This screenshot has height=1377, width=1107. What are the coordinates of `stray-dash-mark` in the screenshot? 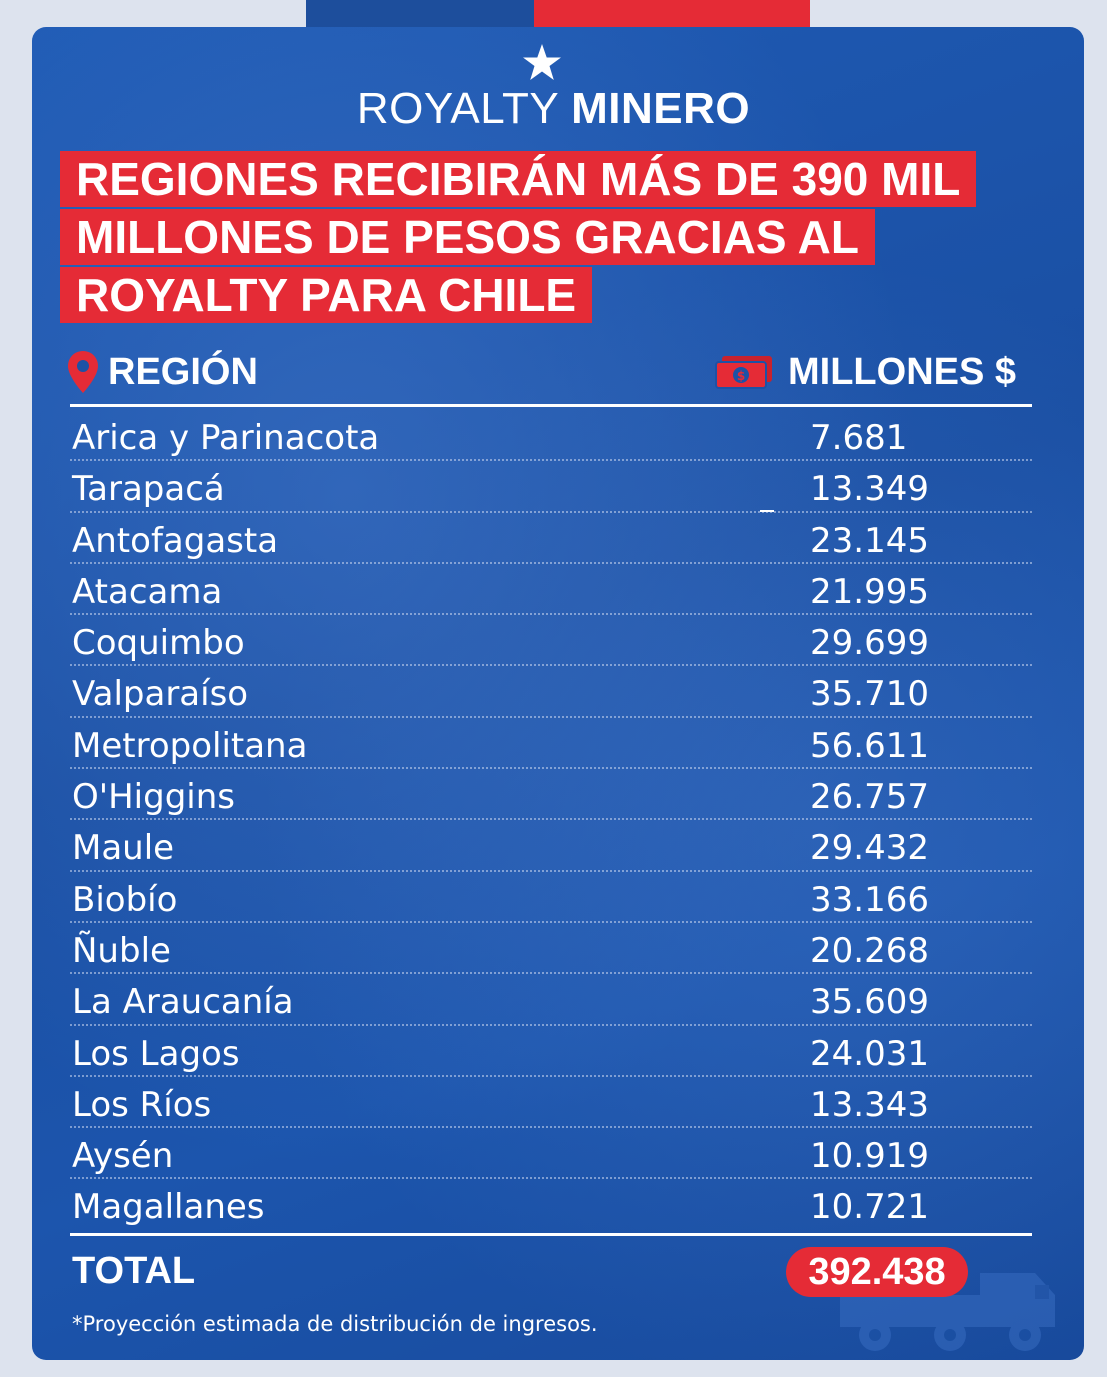 It's located at (767, 511).